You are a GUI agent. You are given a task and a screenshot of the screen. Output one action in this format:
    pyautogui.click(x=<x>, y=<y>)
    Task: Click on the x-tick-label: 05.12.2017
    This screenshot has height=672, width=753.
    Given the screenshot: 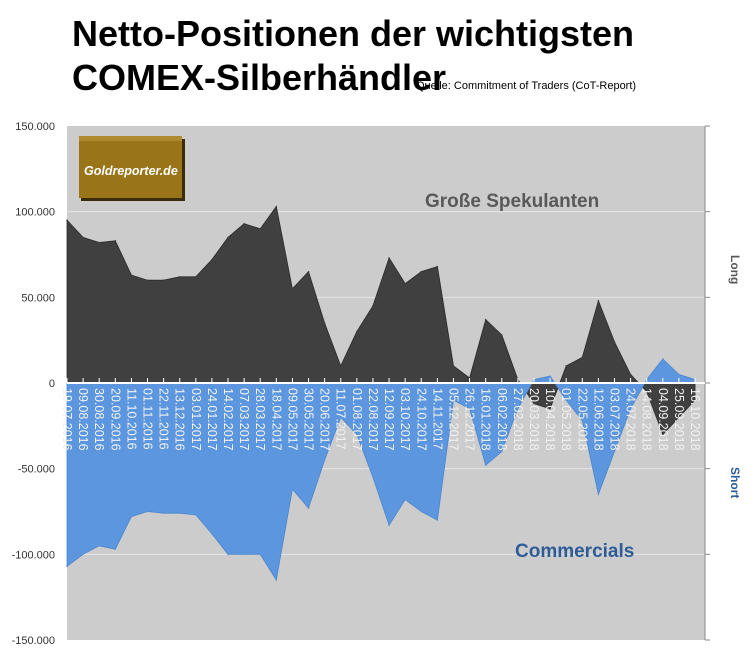 What is the action you would take?
    pyautogui.click(x=453, y=419)
    